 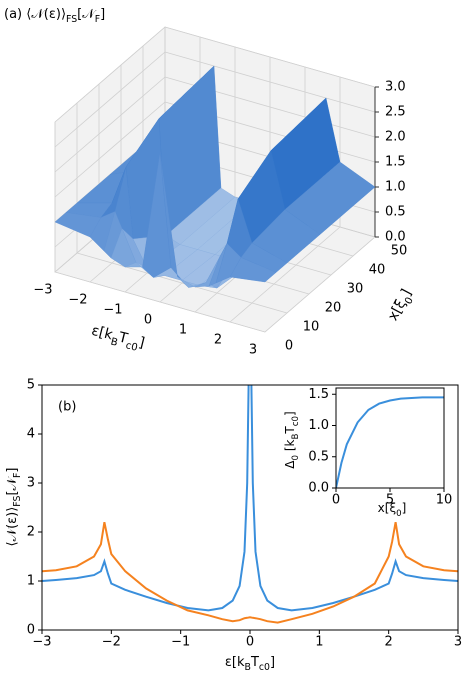 What do you see at coordinates (444, 500) in the screenshot?
I see `x-tick-label: 10` at bounding box center [444, 500].